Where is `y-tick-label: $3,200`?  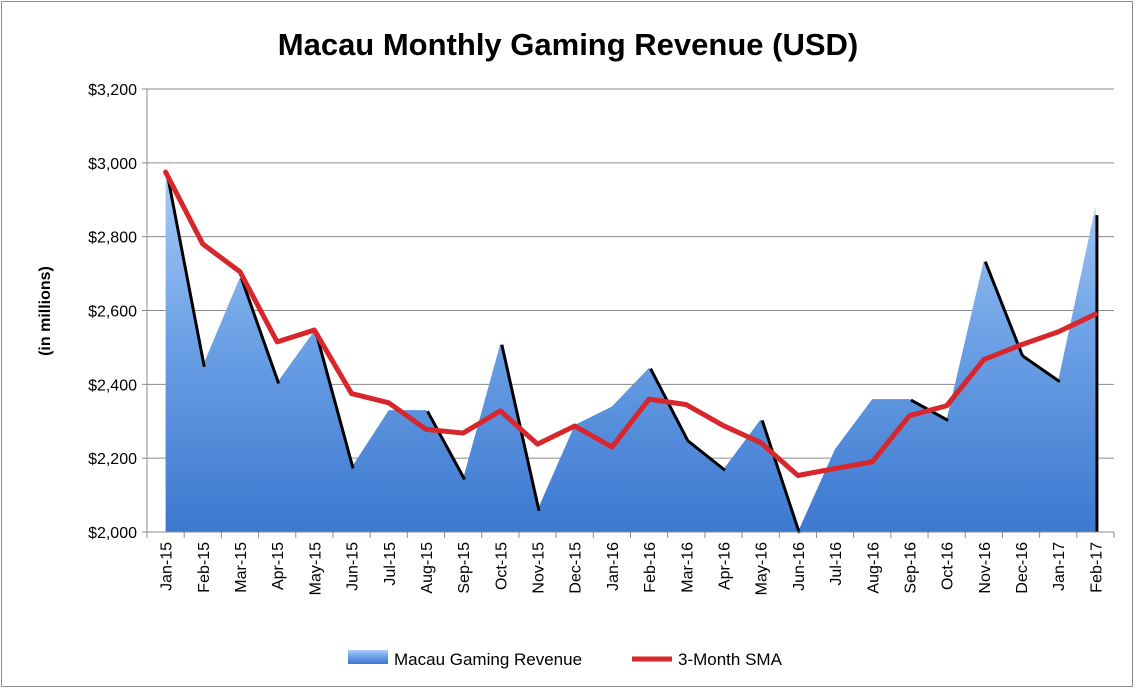
y-tick-label: $3,200 is located at coordinates (112, 90).